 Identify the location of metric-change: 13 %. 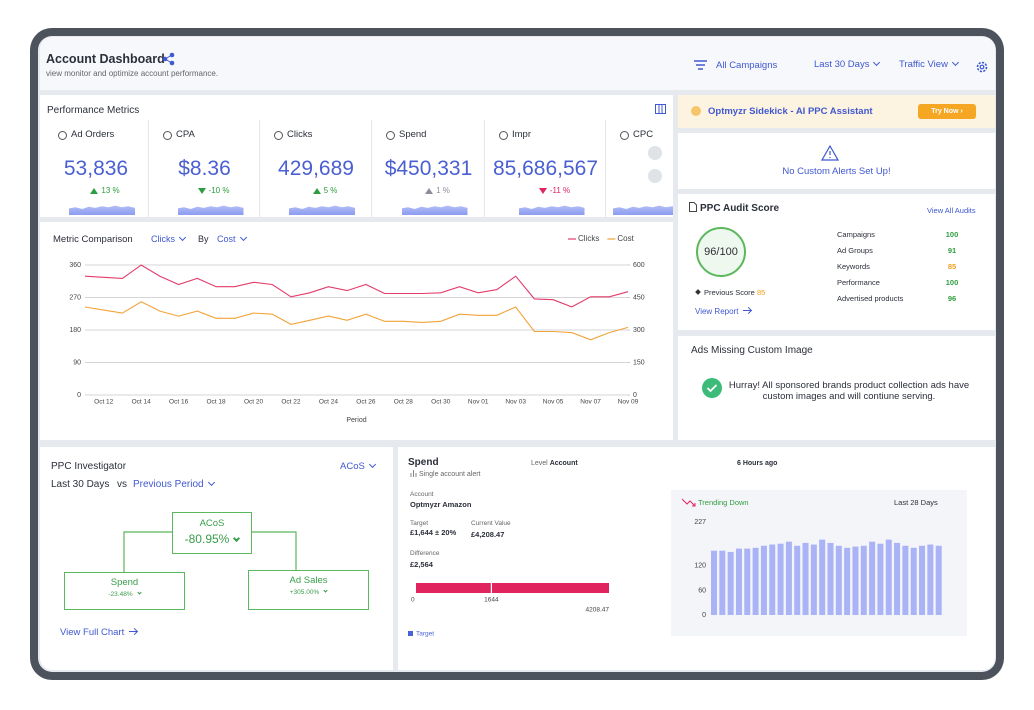
(96, 191).